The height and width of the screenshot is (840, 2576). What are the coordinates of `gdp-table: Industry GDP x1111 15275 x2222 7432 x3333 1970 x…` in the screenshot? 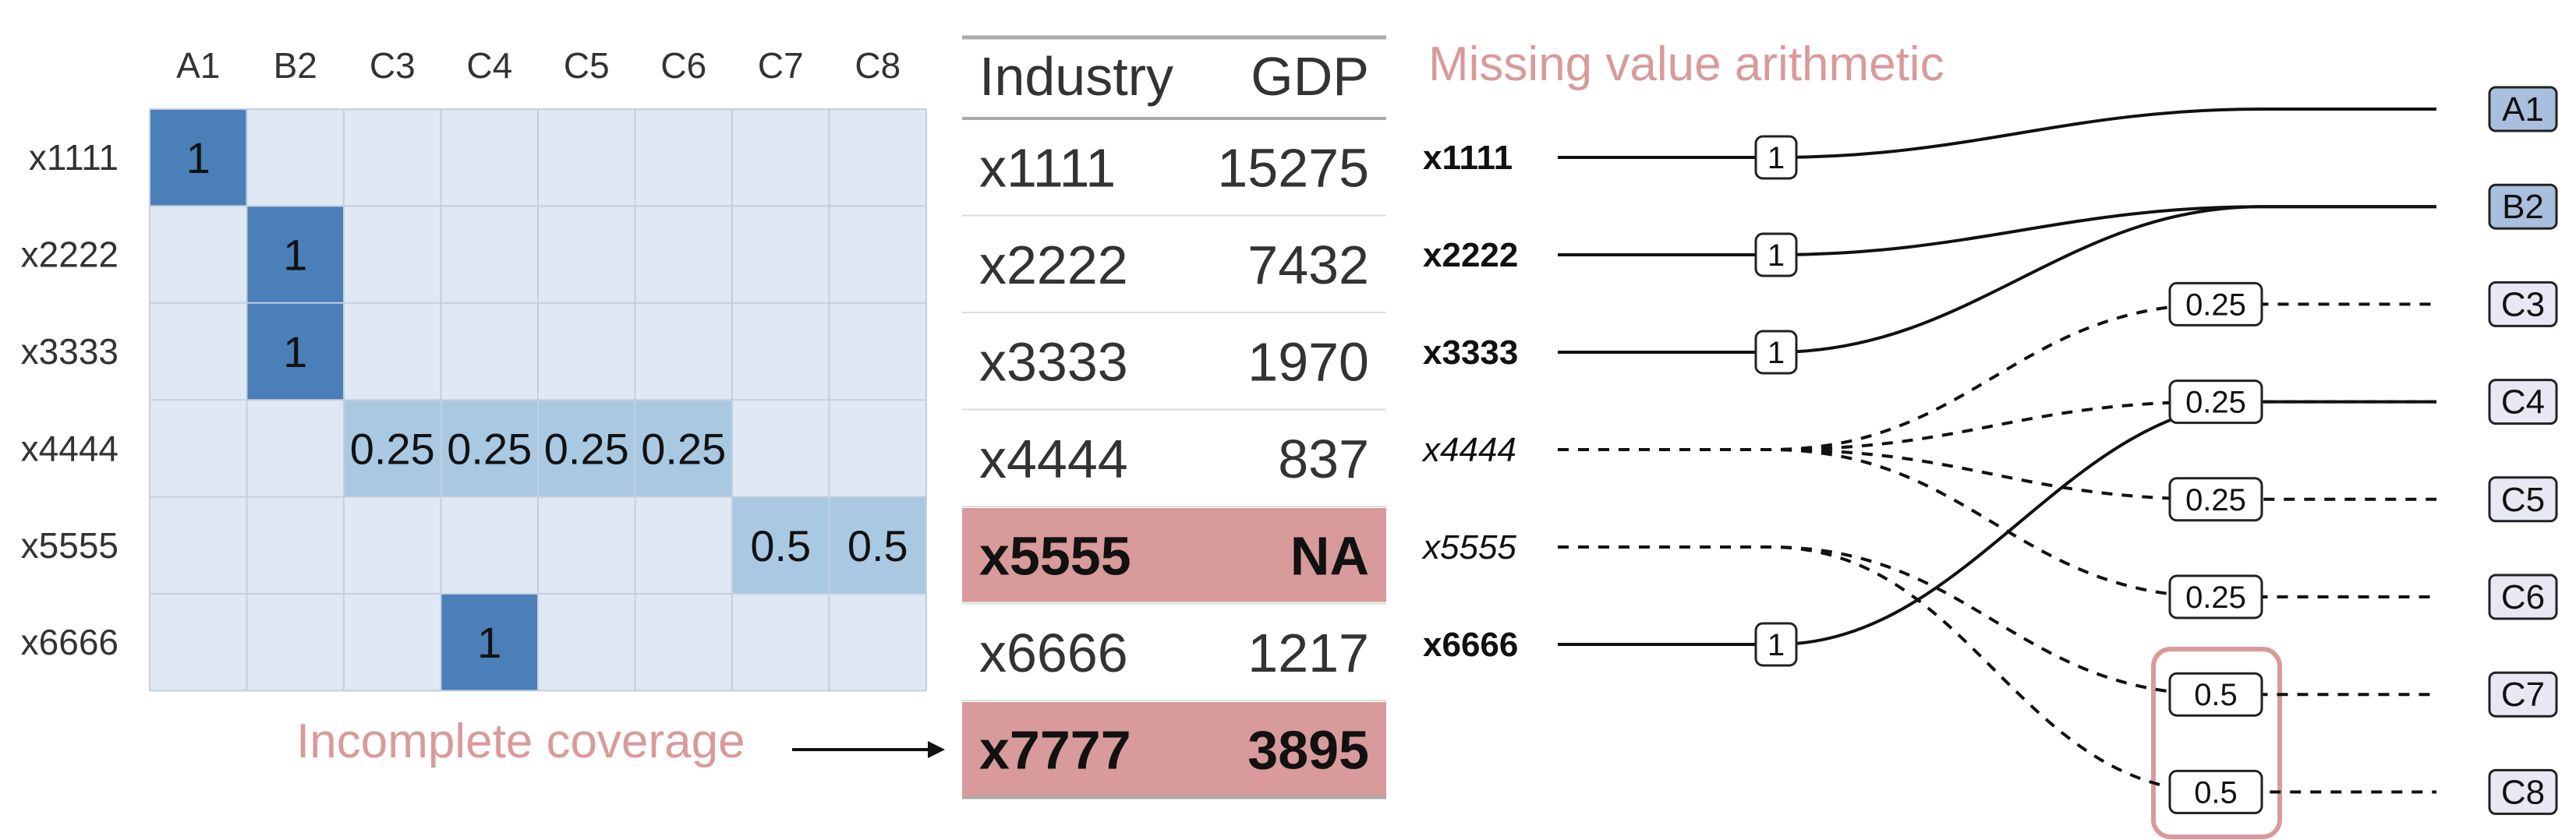 It's located at (1174, 417).